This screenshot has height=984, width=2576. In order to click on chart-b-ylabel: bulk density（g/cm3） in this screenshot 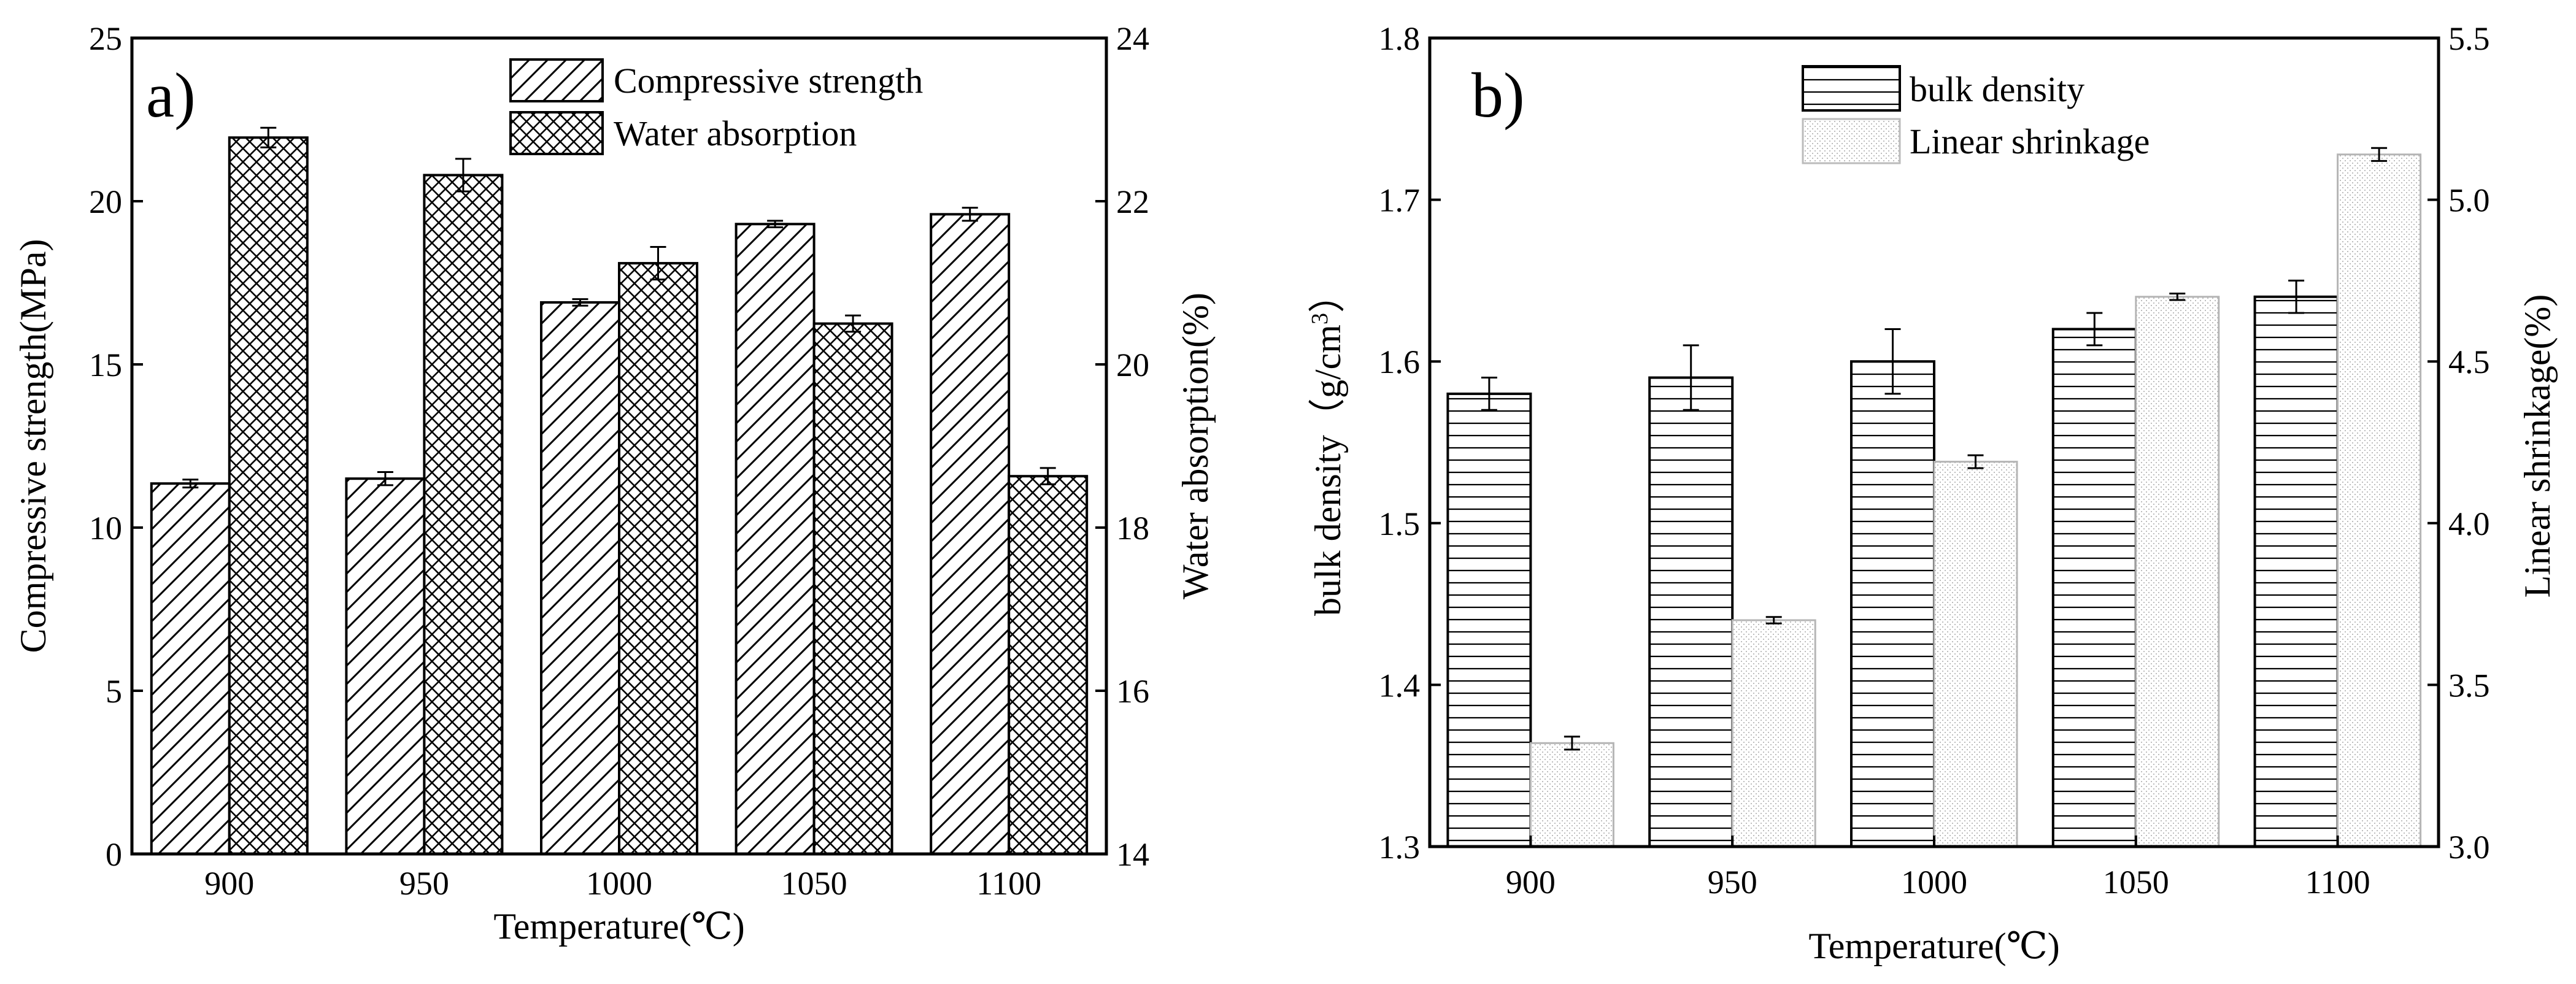, I will do `click(1327, 446)`.